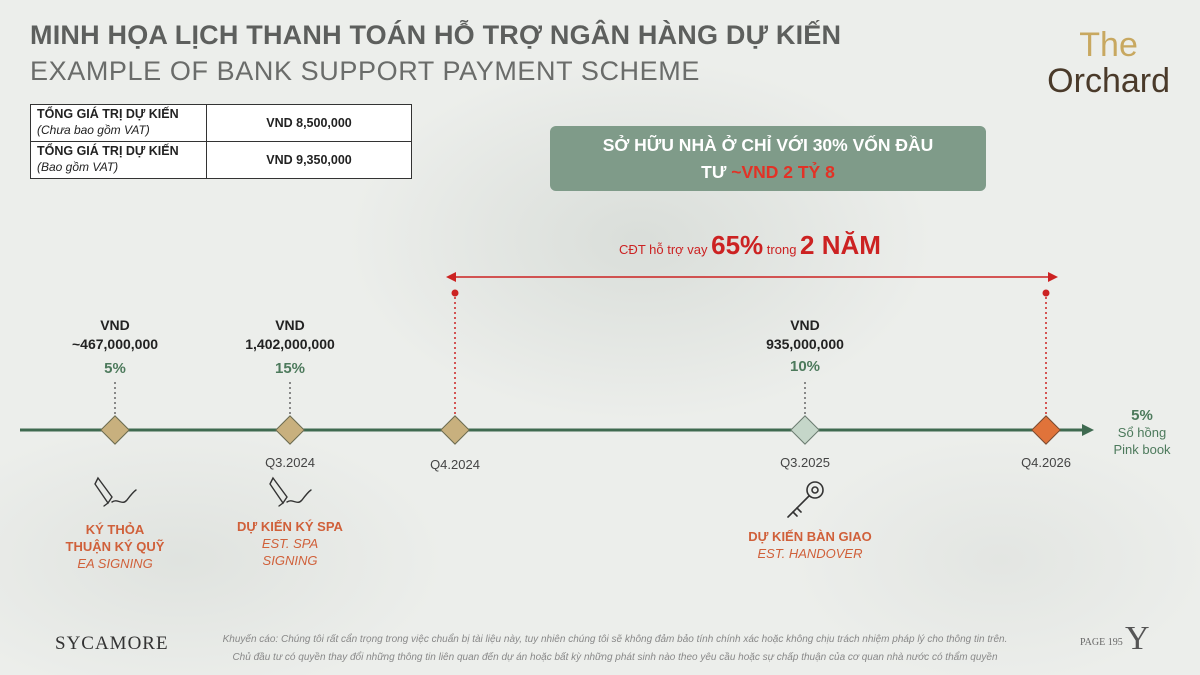  I want to click on milestone-ea-signing: KÝ THỎA THUẬN KÝ QUỸ EA SIGNING, so click(115, 546).